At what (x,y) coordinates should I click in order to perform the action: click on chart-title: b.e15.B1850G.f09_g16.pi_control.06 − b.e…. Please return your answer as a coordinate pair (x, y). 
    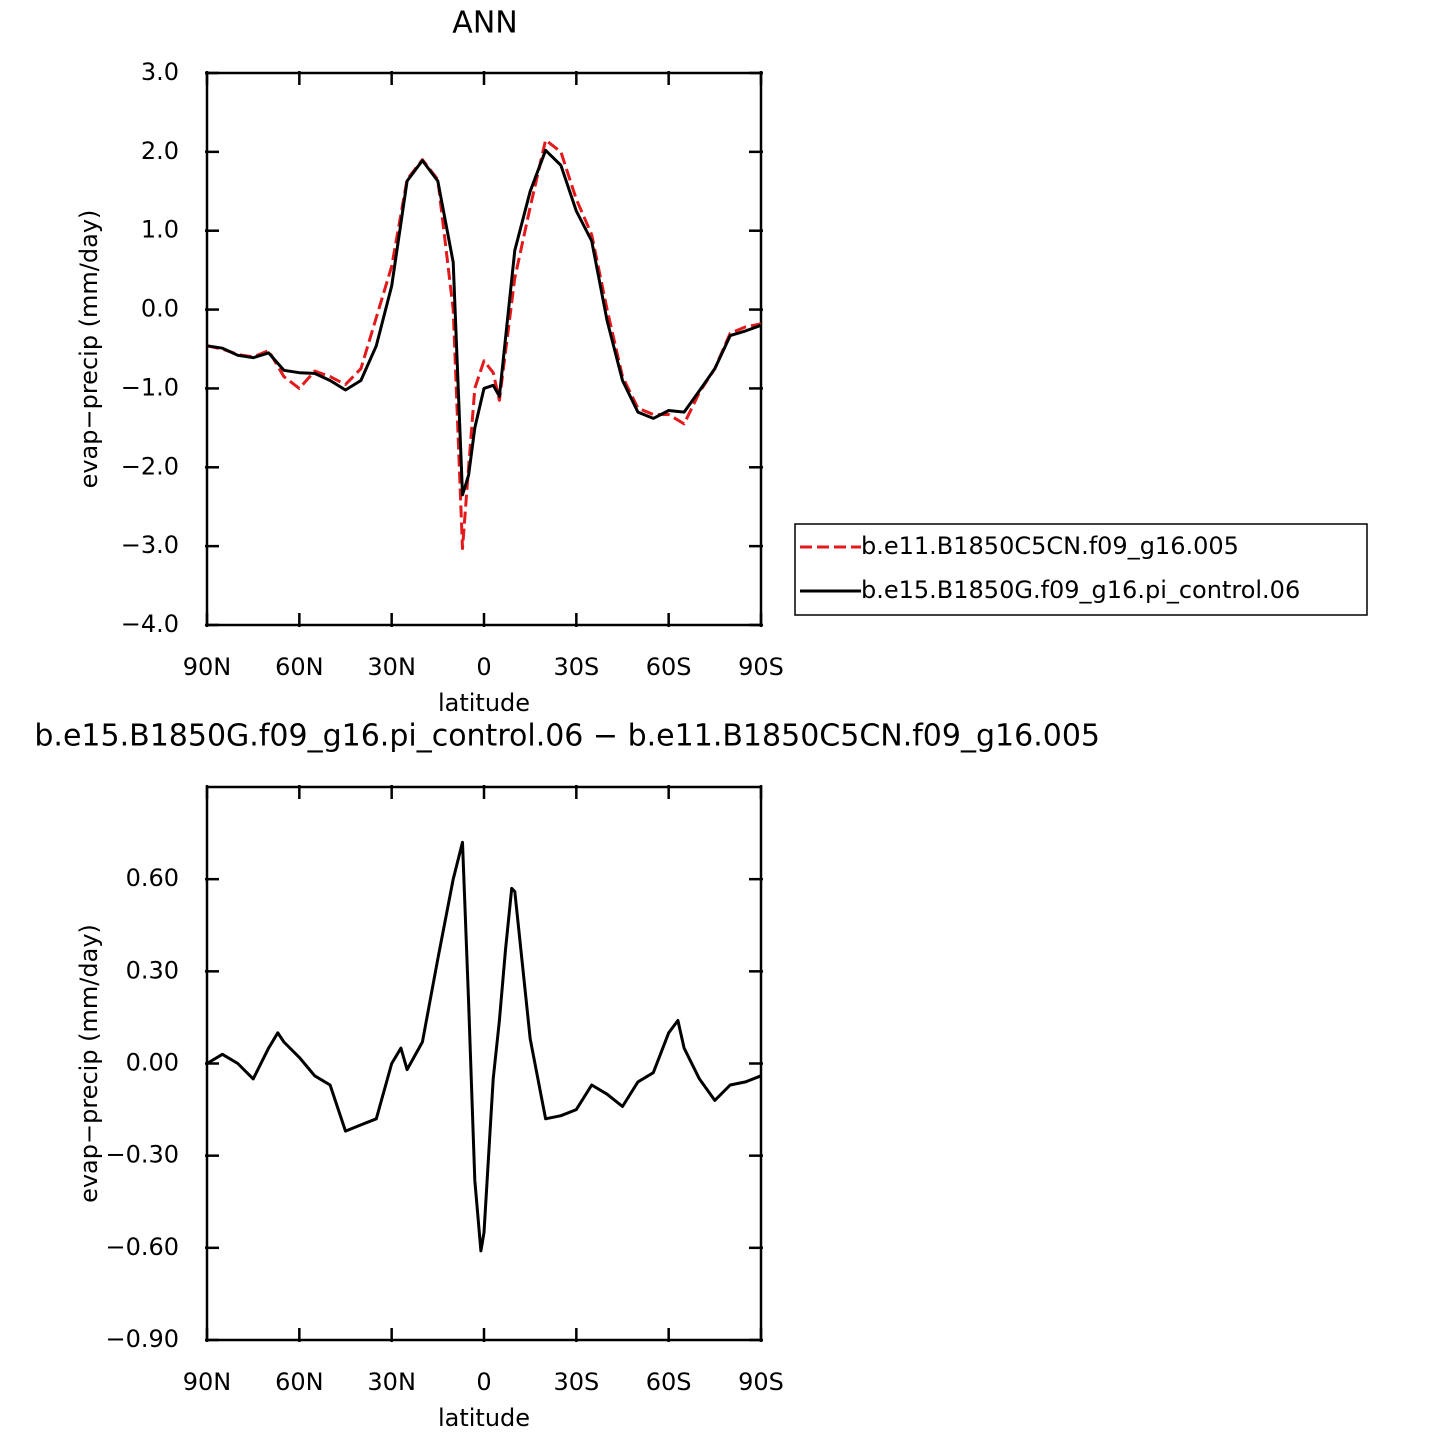
    Looking at the image, I should click on (567, 736).